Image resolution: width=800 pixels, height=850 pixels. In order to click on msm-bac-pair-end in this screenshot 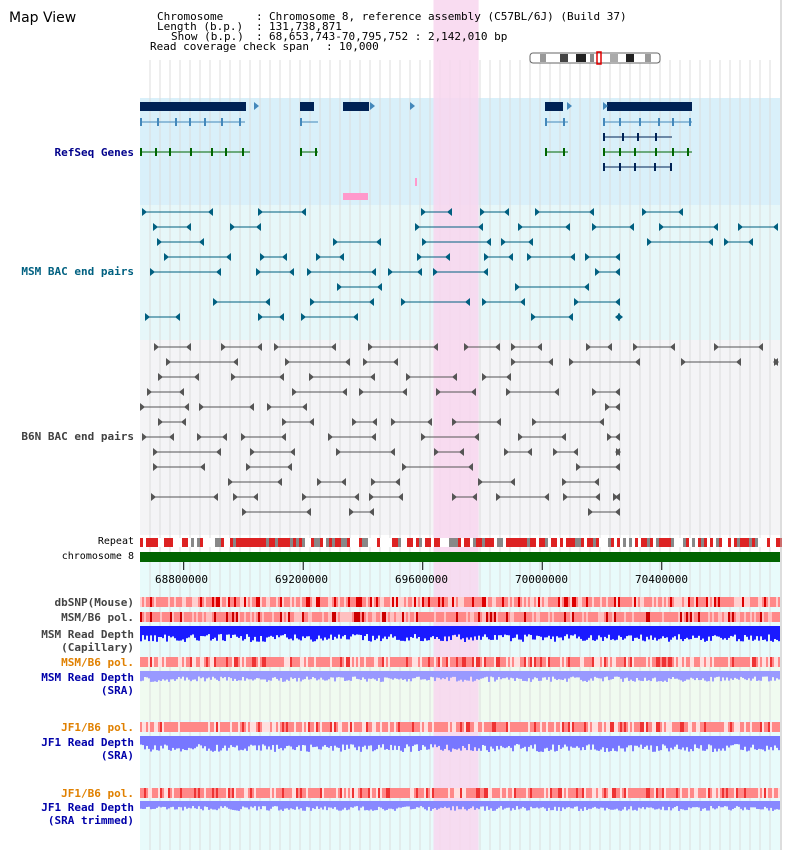, I will do `click(570, 317)`.